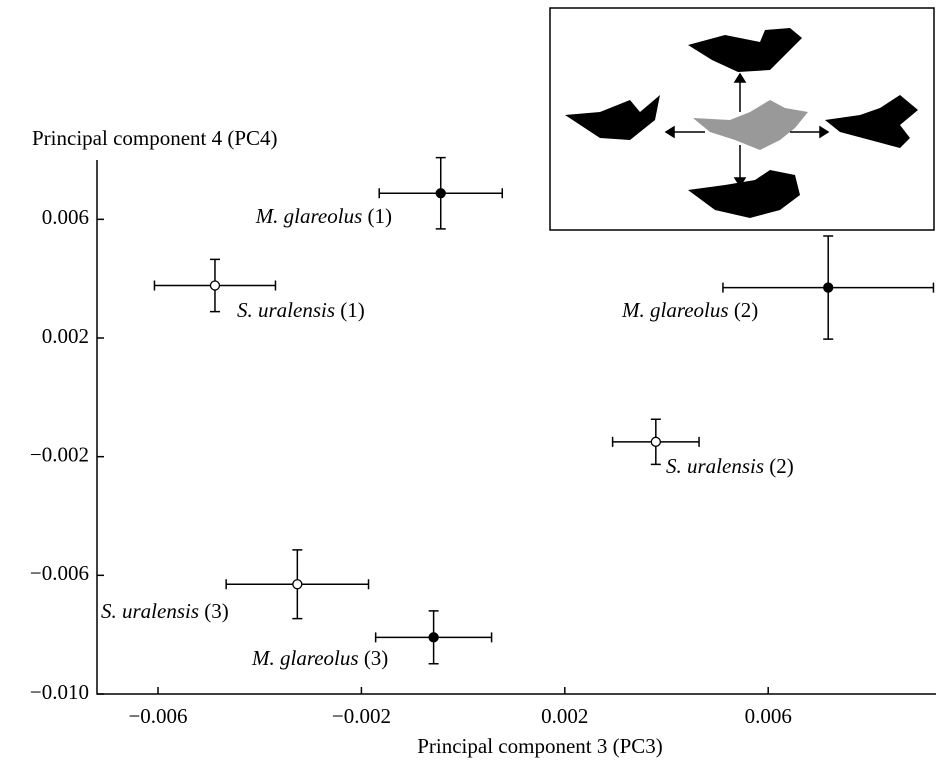 This screenshot has height=764, width=936. Describe the element at coordinates (702, 448) in the screenshot. I see `point-group: S. uralensis (2)` at that location.